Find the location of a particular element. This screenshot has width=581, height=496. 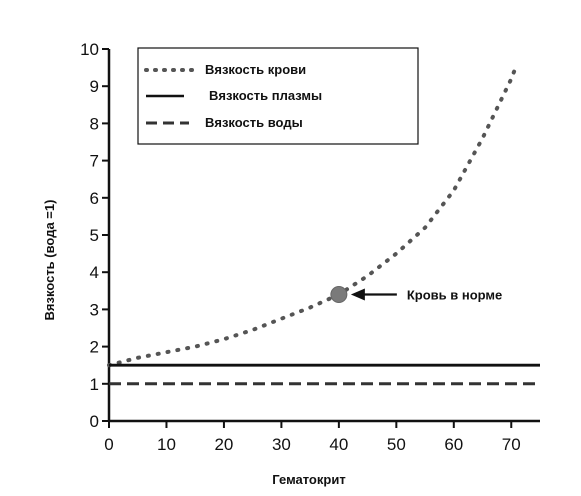

x-axis-title: Гематокрит is located at coordinates (308, 479).